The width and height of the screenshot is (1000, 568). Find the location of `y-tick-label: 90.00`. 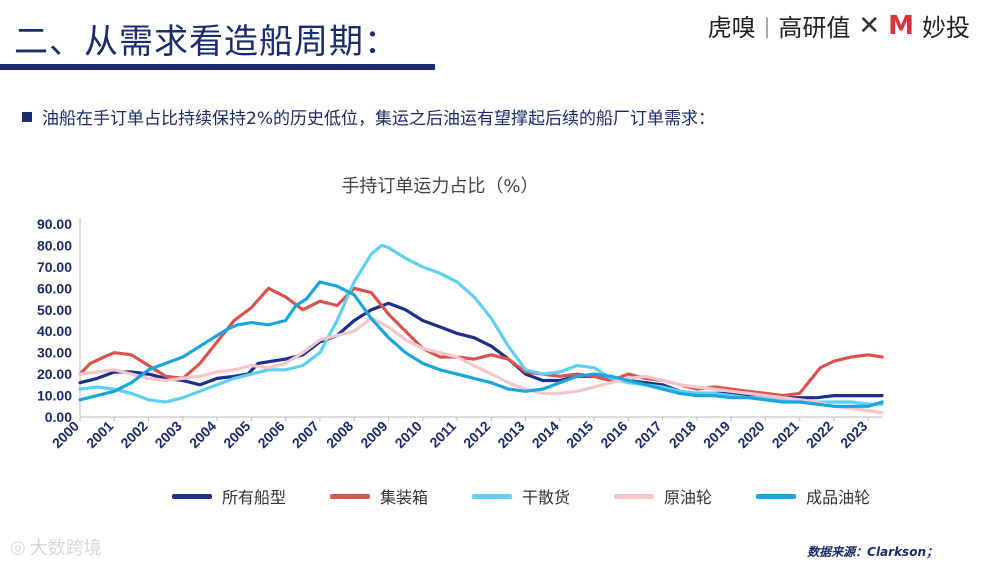

y-tick-label: 90.00 is located at coordinates (54, 224).